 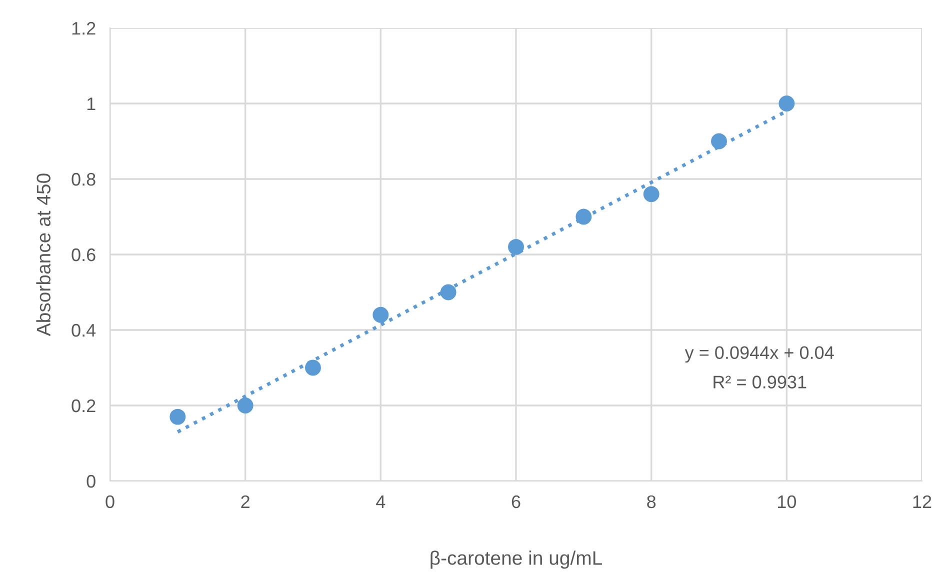 What do you see at coordinates (787, 501) in the screenshot?
I see `x-tick-label: 10` at bounding box center [787, 501].